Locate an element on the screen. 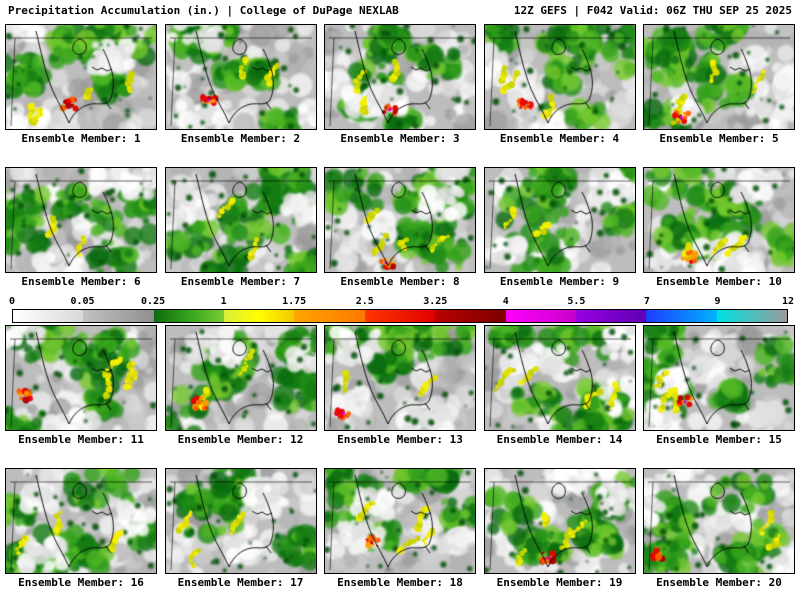 The height and width of the screenshot is (600, 800). ensemble-member-label: Ensemble Member: 9 is located at coordinates (559, 281).